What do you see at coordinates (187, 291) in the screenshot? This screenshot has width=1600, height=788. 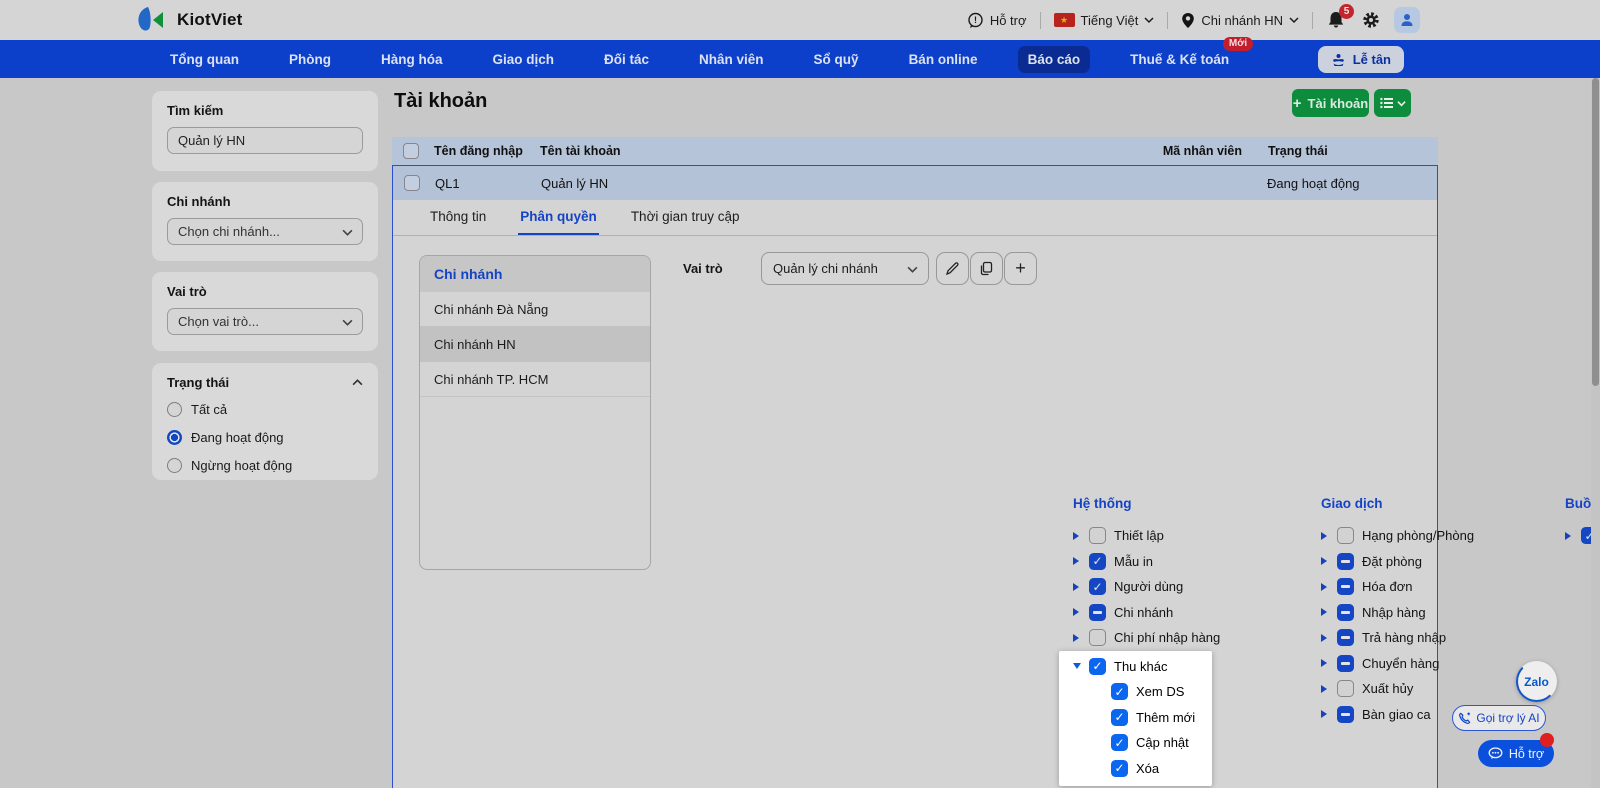 I see `role-filter-title: Vai trò` at bounding box center [187, 291].